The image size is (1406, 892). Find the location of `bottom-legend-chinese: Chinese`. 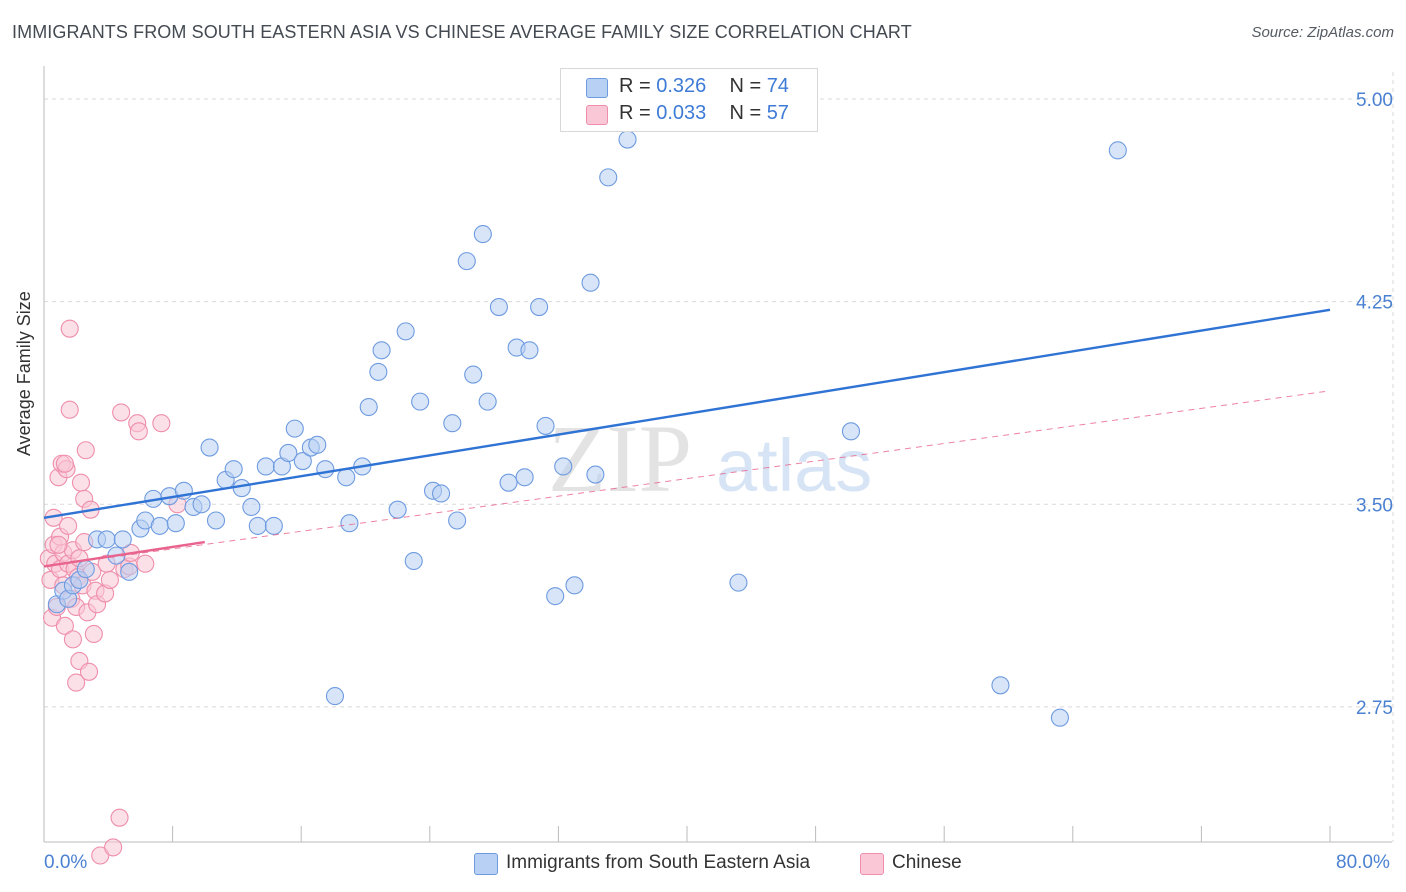

bottom-legend-chinese: Chinese is located at coordinates (930, 865).